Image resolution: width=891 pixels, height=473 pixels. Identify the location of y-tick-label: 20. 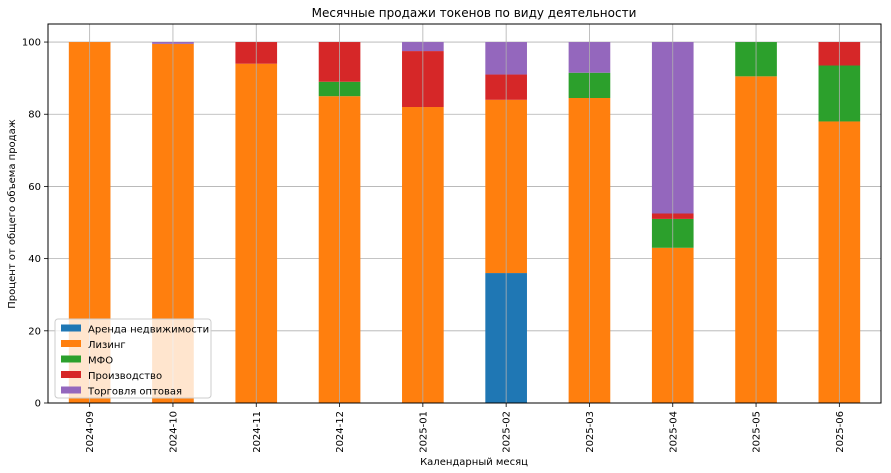
(34, 331).